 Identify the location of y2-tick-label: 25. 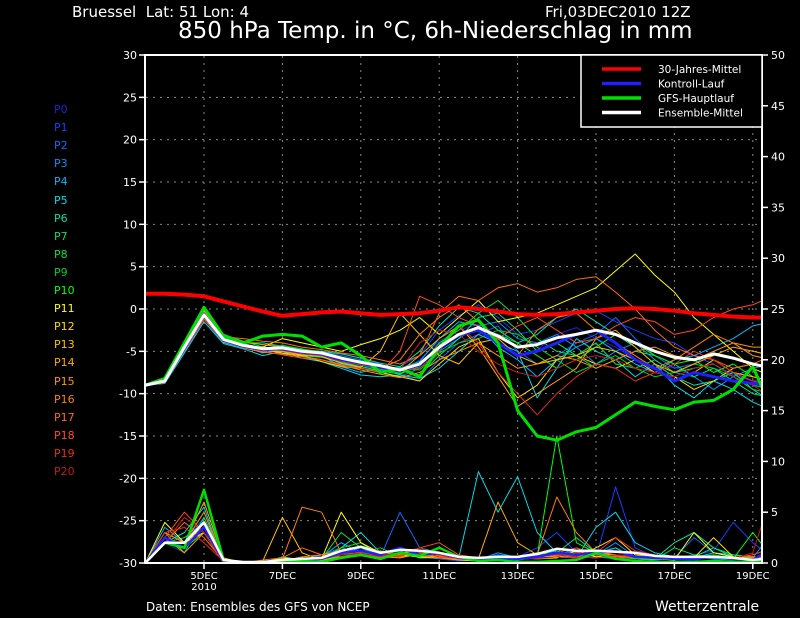
(778, 309).